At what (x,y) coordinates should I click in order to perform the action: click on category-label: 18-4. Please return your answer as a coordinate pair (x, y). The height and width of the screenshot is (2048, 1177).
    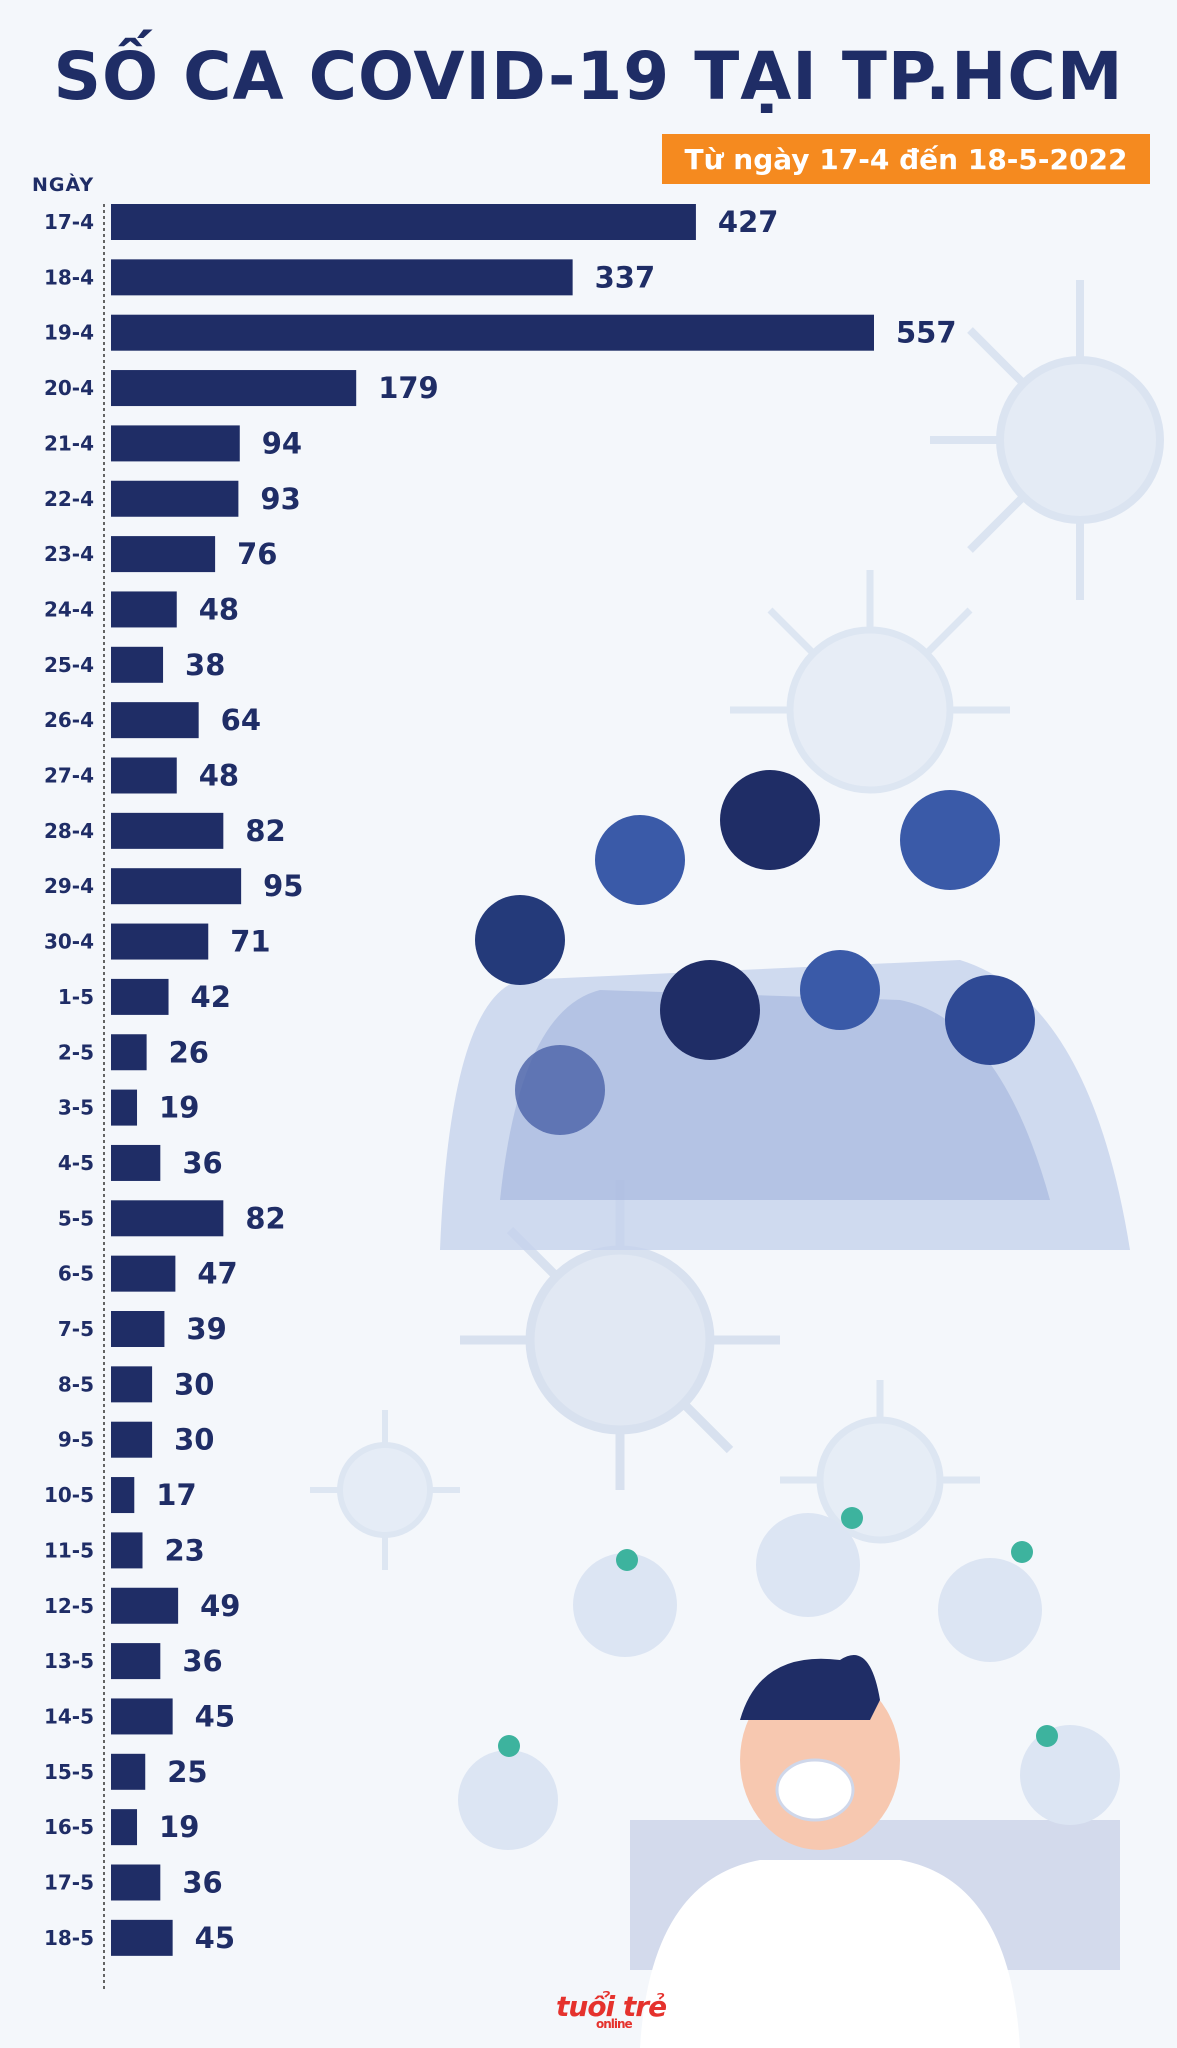
    Looking at the image, I should click on (69, 277).